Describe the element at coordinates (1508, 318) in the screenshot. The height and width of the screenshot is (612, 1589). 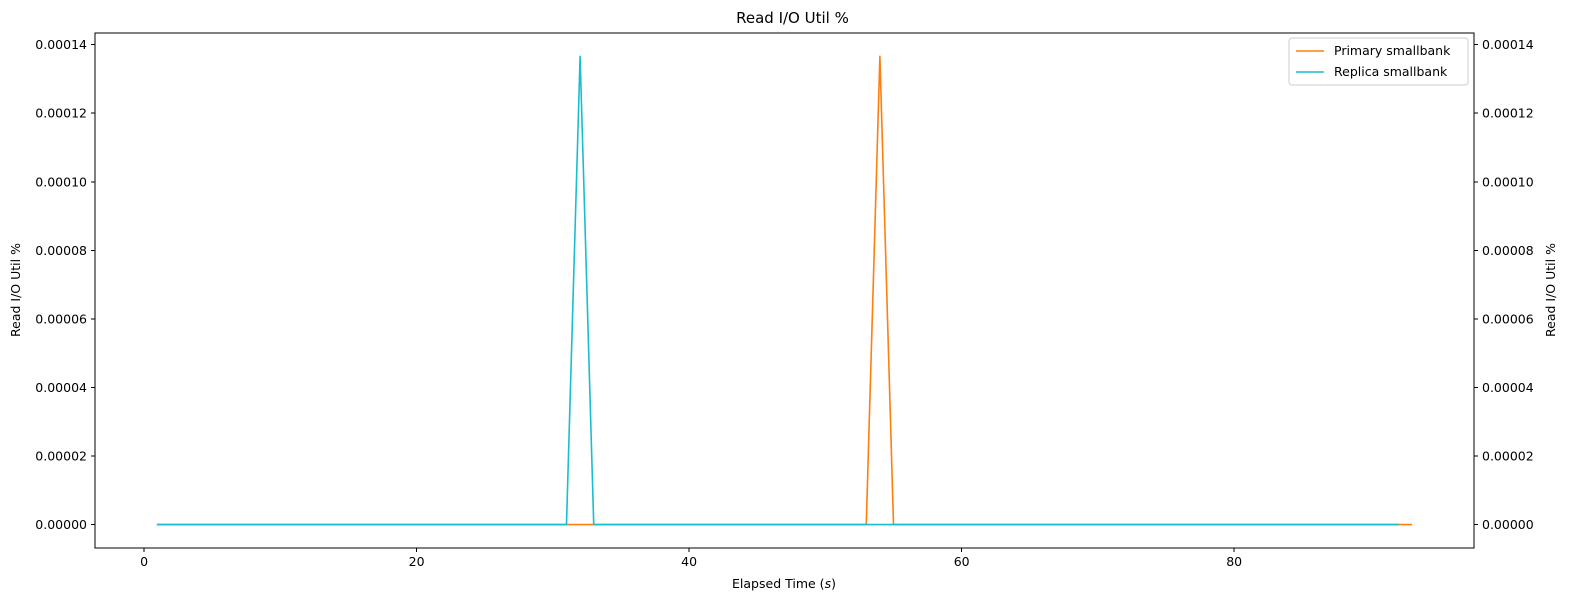
I see `y-tick-label-right: 0.00006` at that location.